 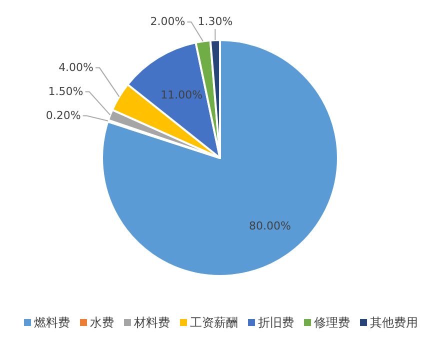 I want to click on legend-label: 燃料费, so click(x=52, y=322).